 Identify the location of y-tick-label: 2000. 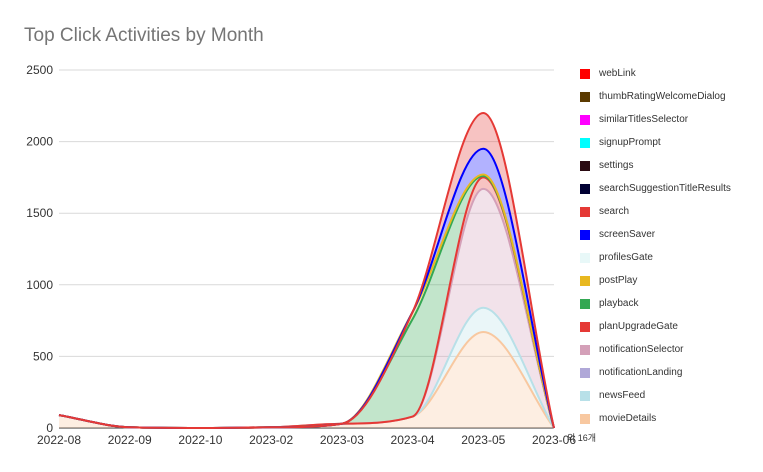
(39, 142).